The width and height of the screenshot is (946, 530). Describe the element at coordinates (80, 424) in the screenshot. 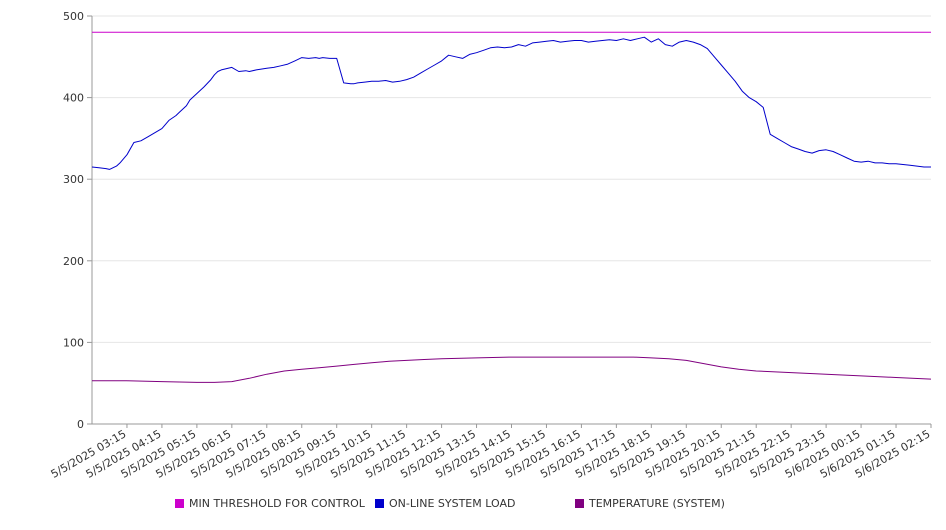

I see `y-tick-label: 0` at that location.